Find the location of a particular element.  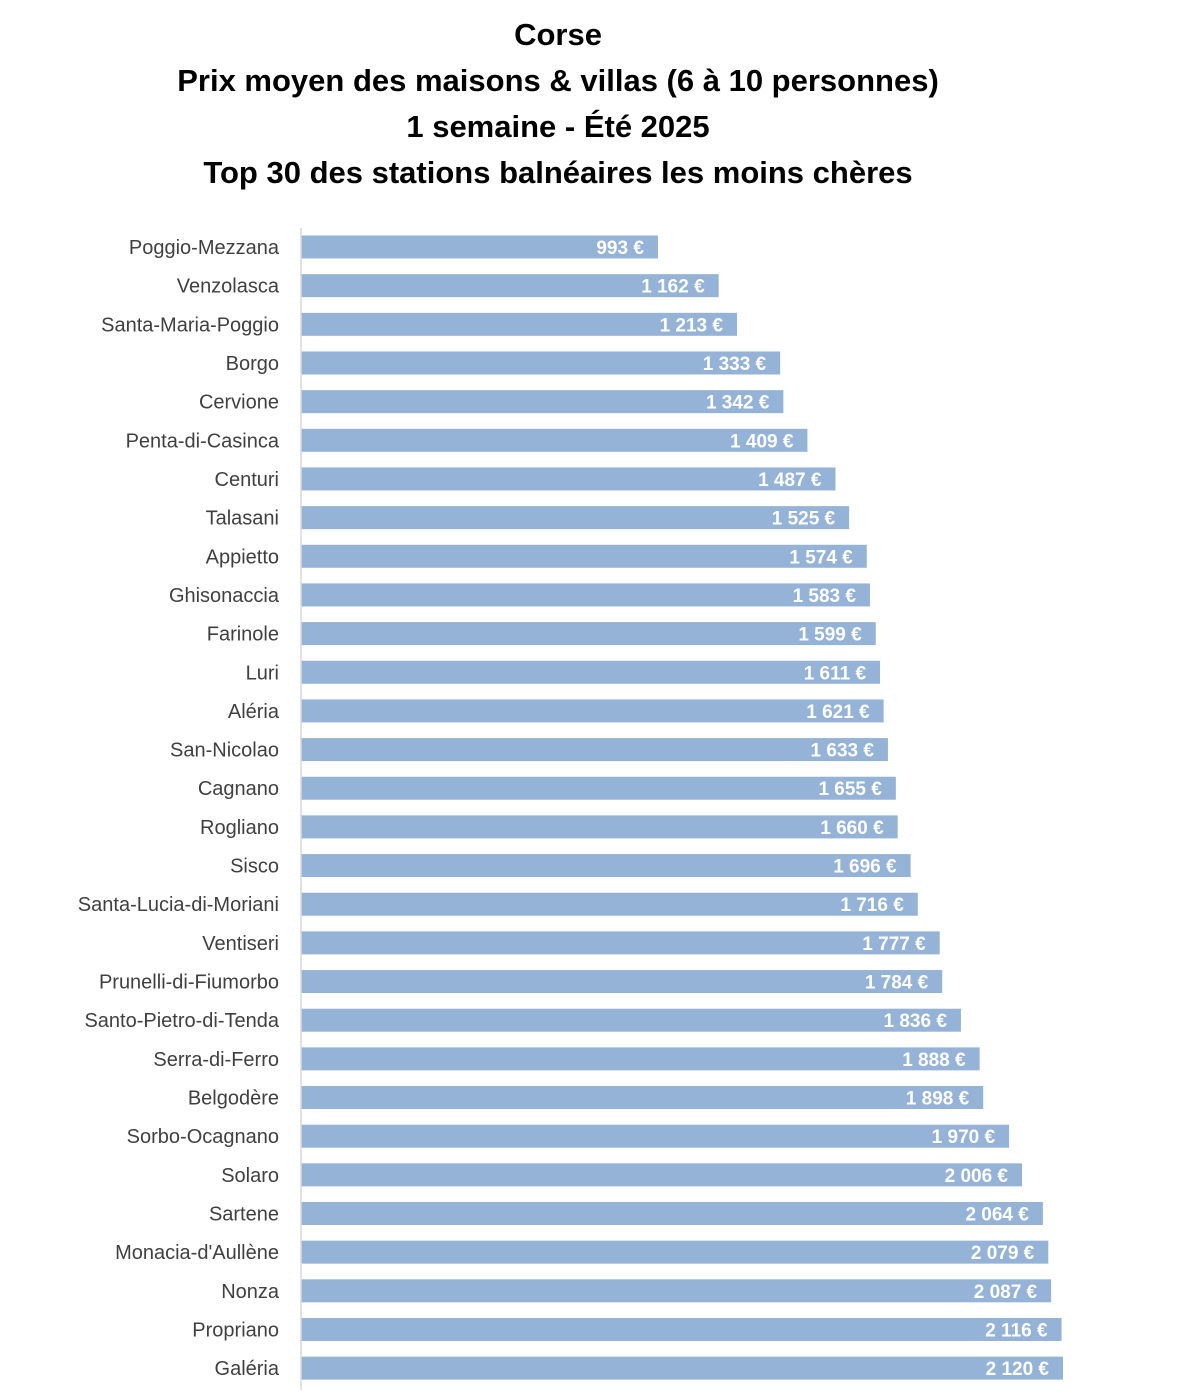

category-label-16: Sisco is located at coordinates (254, 867).